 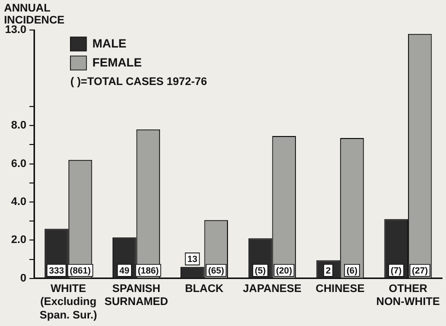 I want to click on annotation: (186), so click(x=148, y=270).